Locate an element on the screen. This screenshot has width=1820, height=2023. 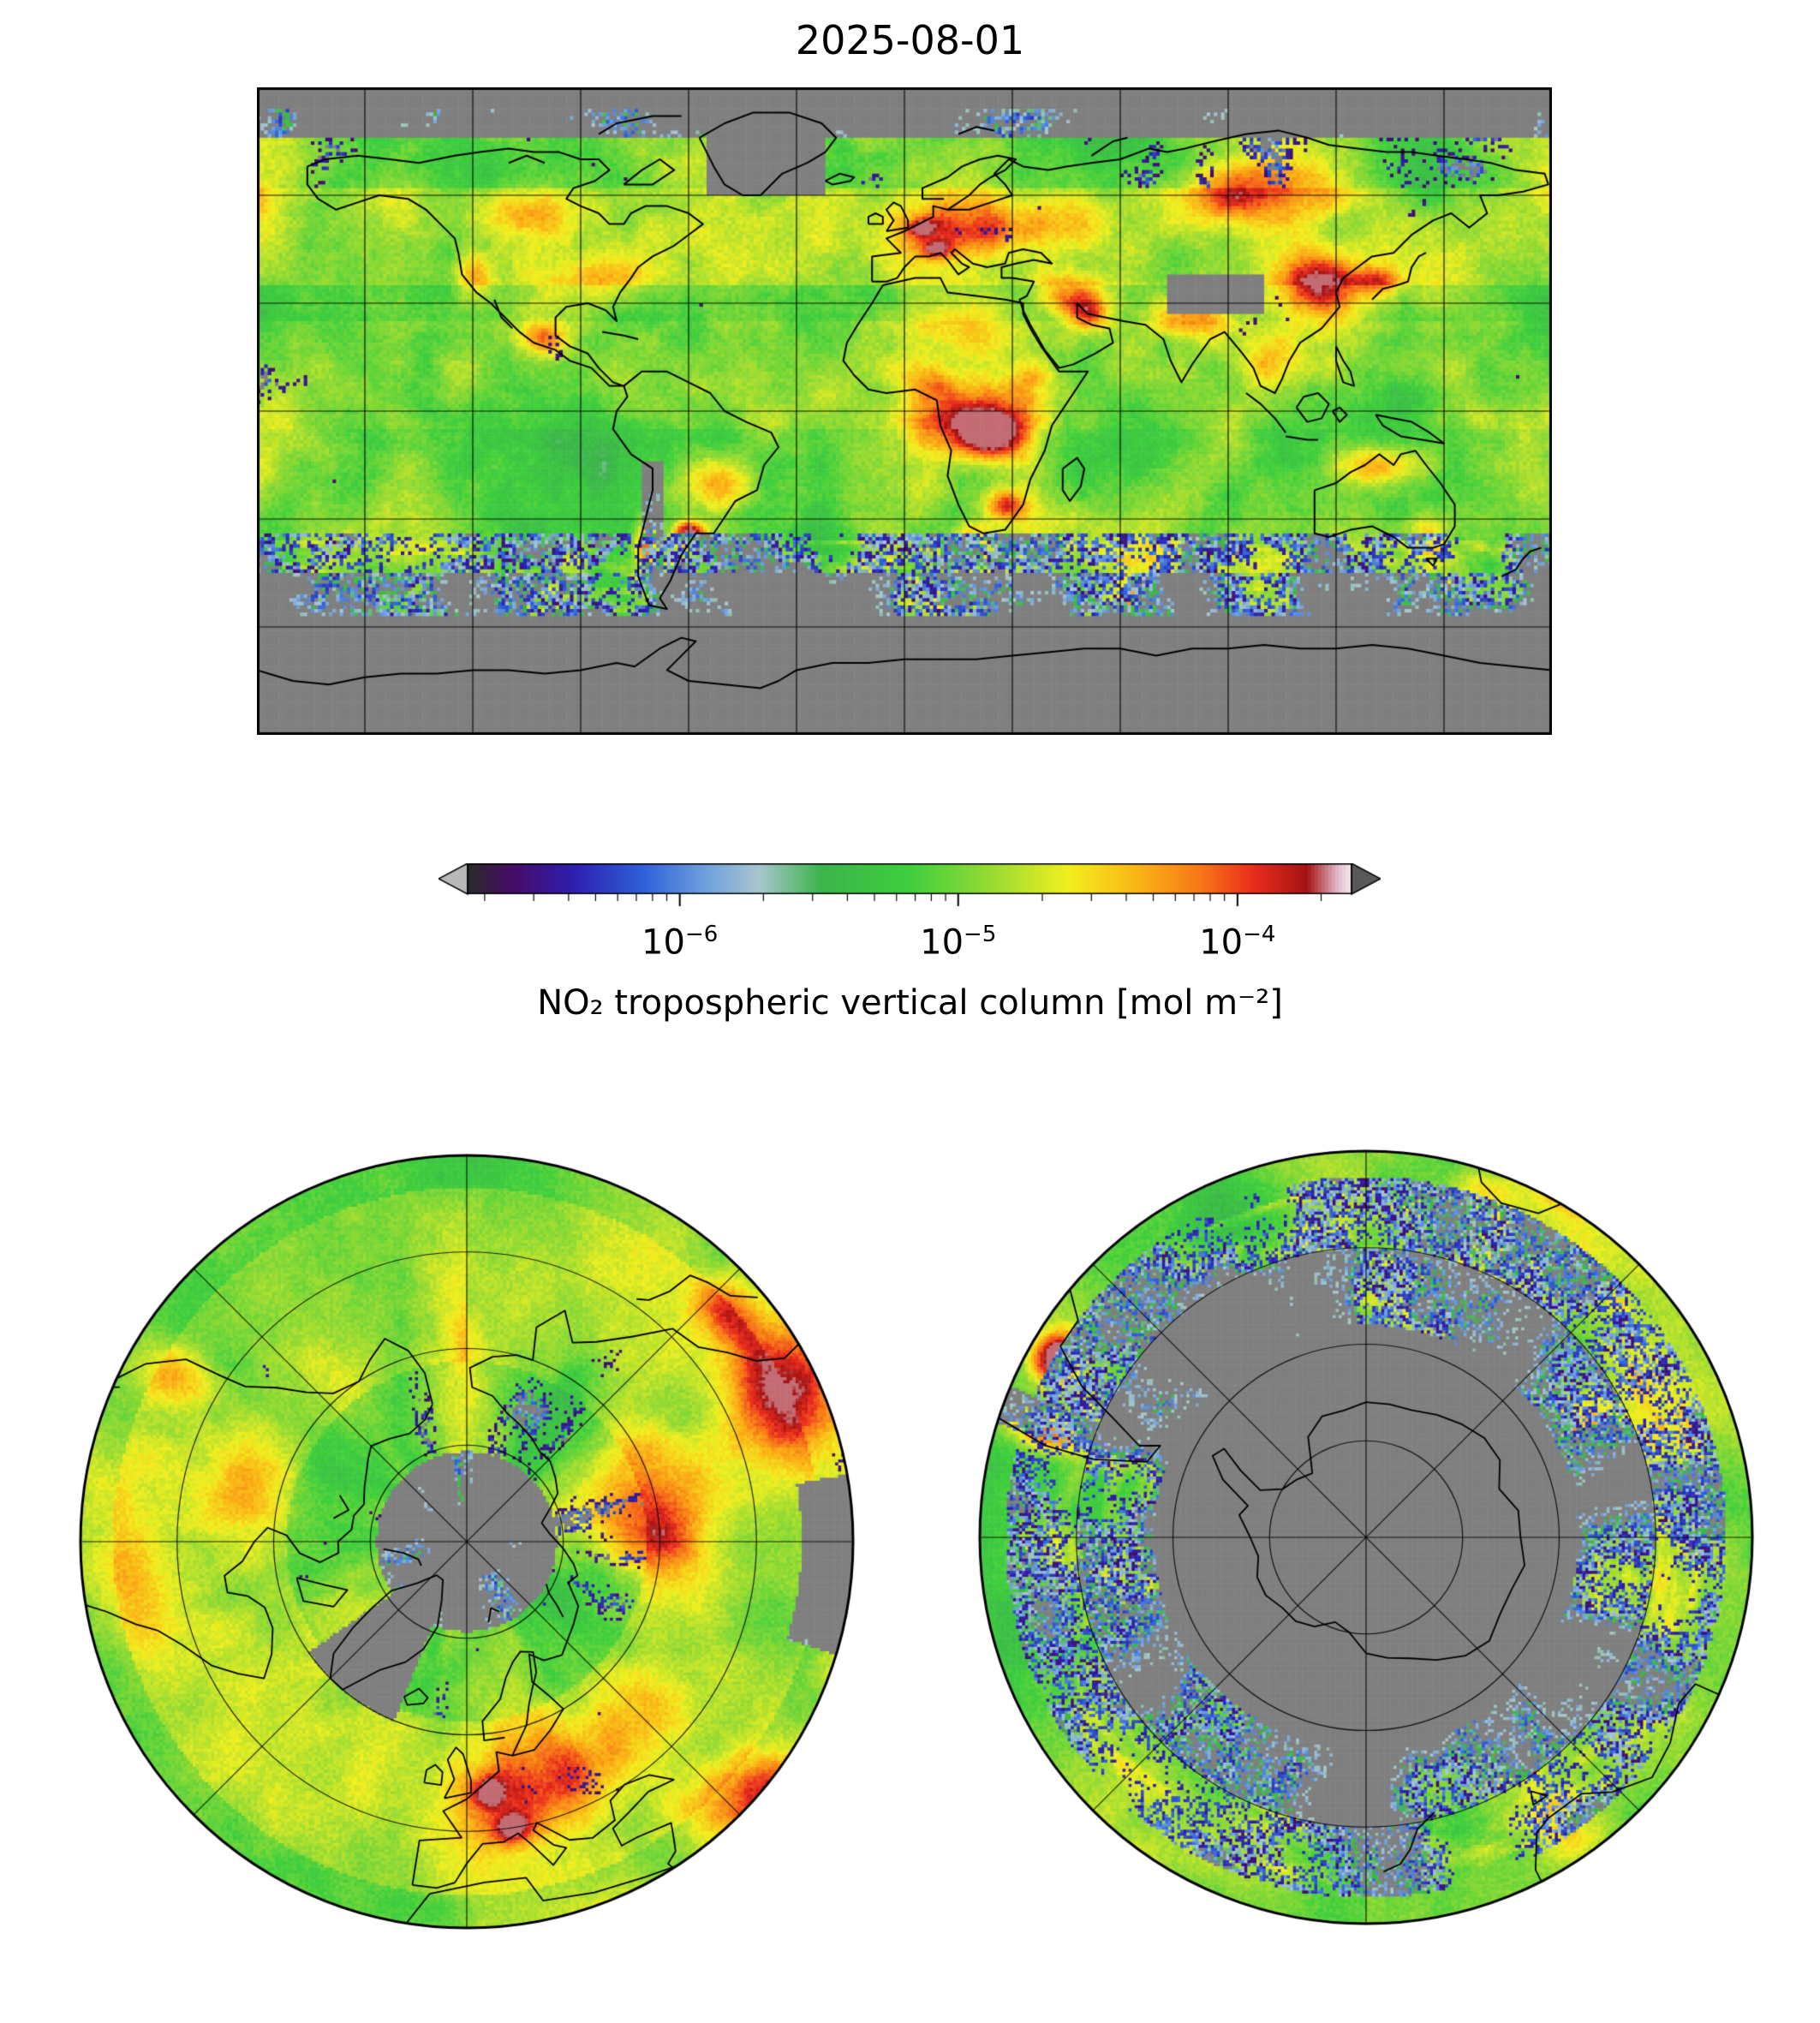
colorbar-tick-label: 10⁻⁵ is located at coordinates (958, 943).